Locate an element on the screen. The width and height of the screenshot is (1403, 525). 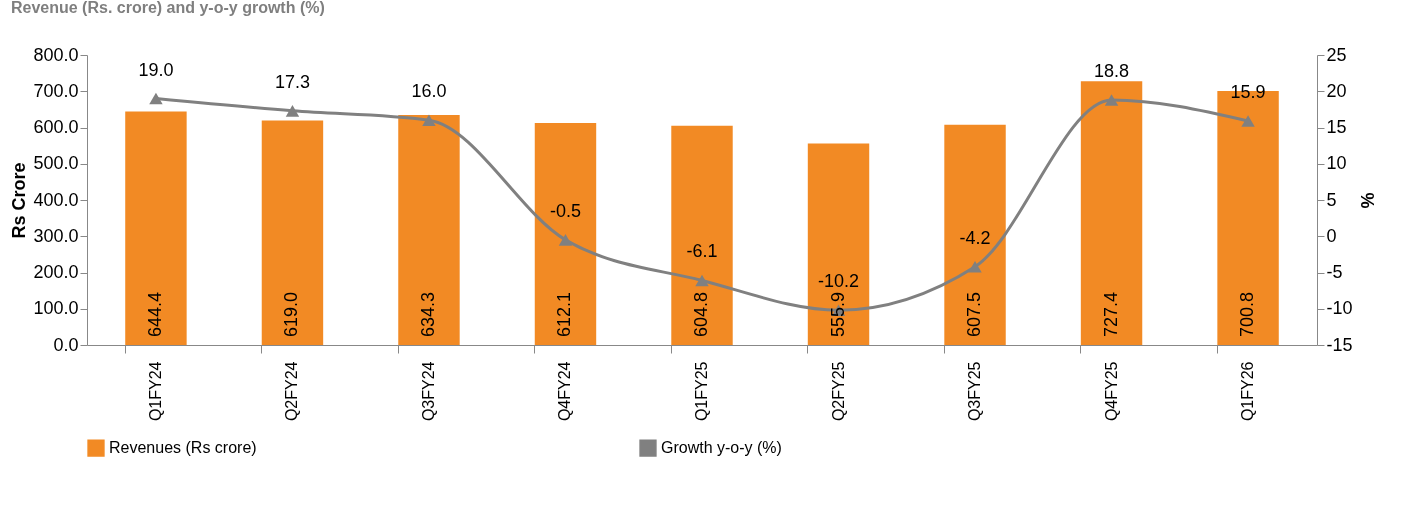
chart-title: Revenue (Rs. crore) and y-o-y growth (%) is located at coordinates (167, 8).